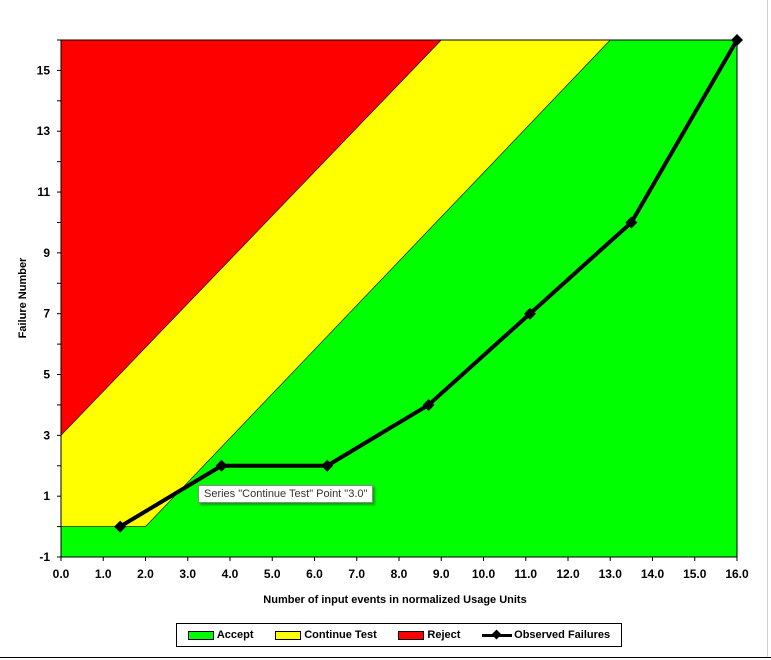 The width and height of the screenshot is (771, 660). I want to click on x-tick-label: 13.0, so click(611, 574).